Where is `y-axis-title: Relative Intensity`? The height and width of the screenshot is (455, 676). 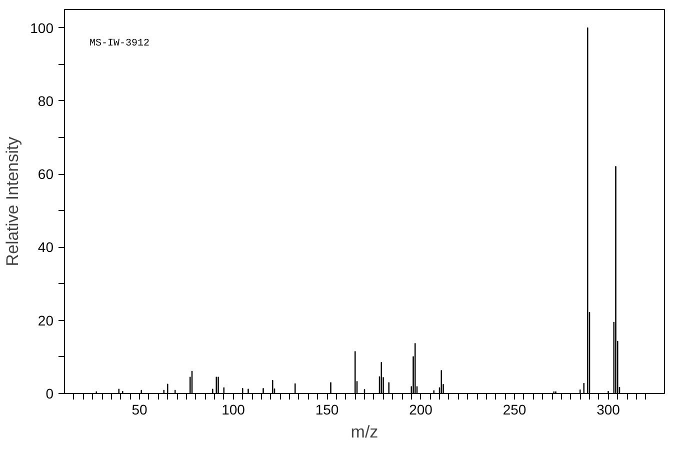 y-axis-title: Relative Intensity is located at coordinates (12, 201).